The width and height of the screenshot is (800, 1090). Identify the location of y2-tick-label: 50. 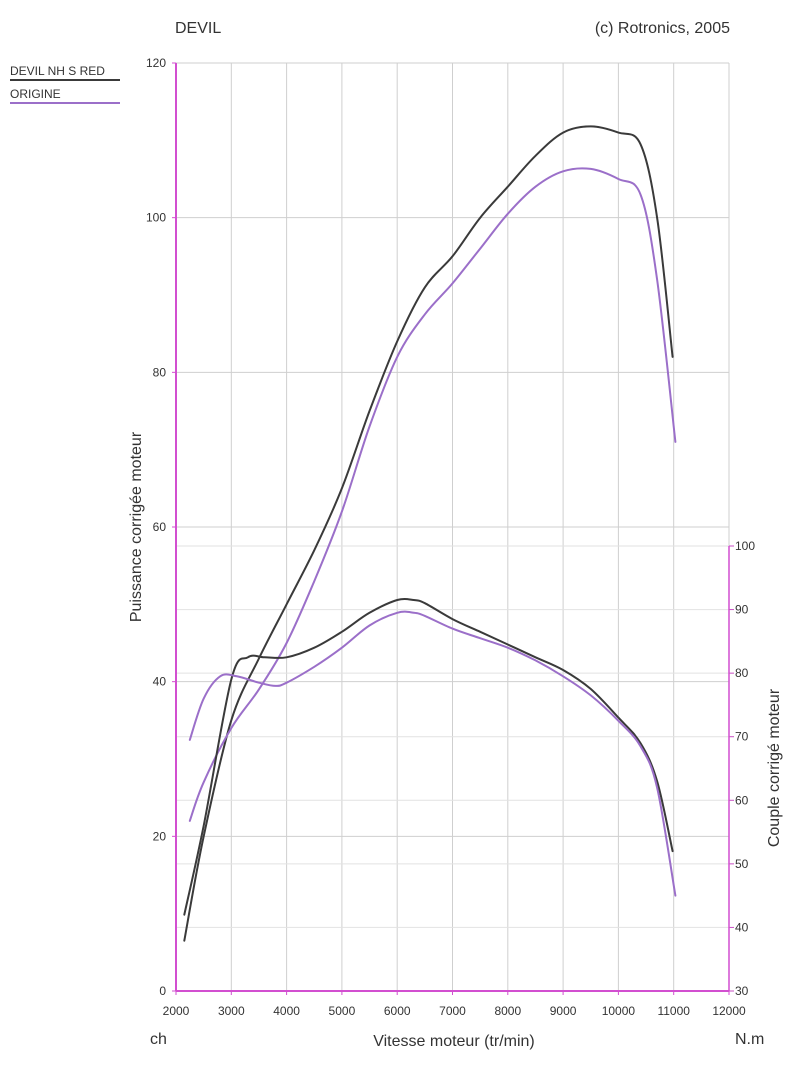
(742, 864).